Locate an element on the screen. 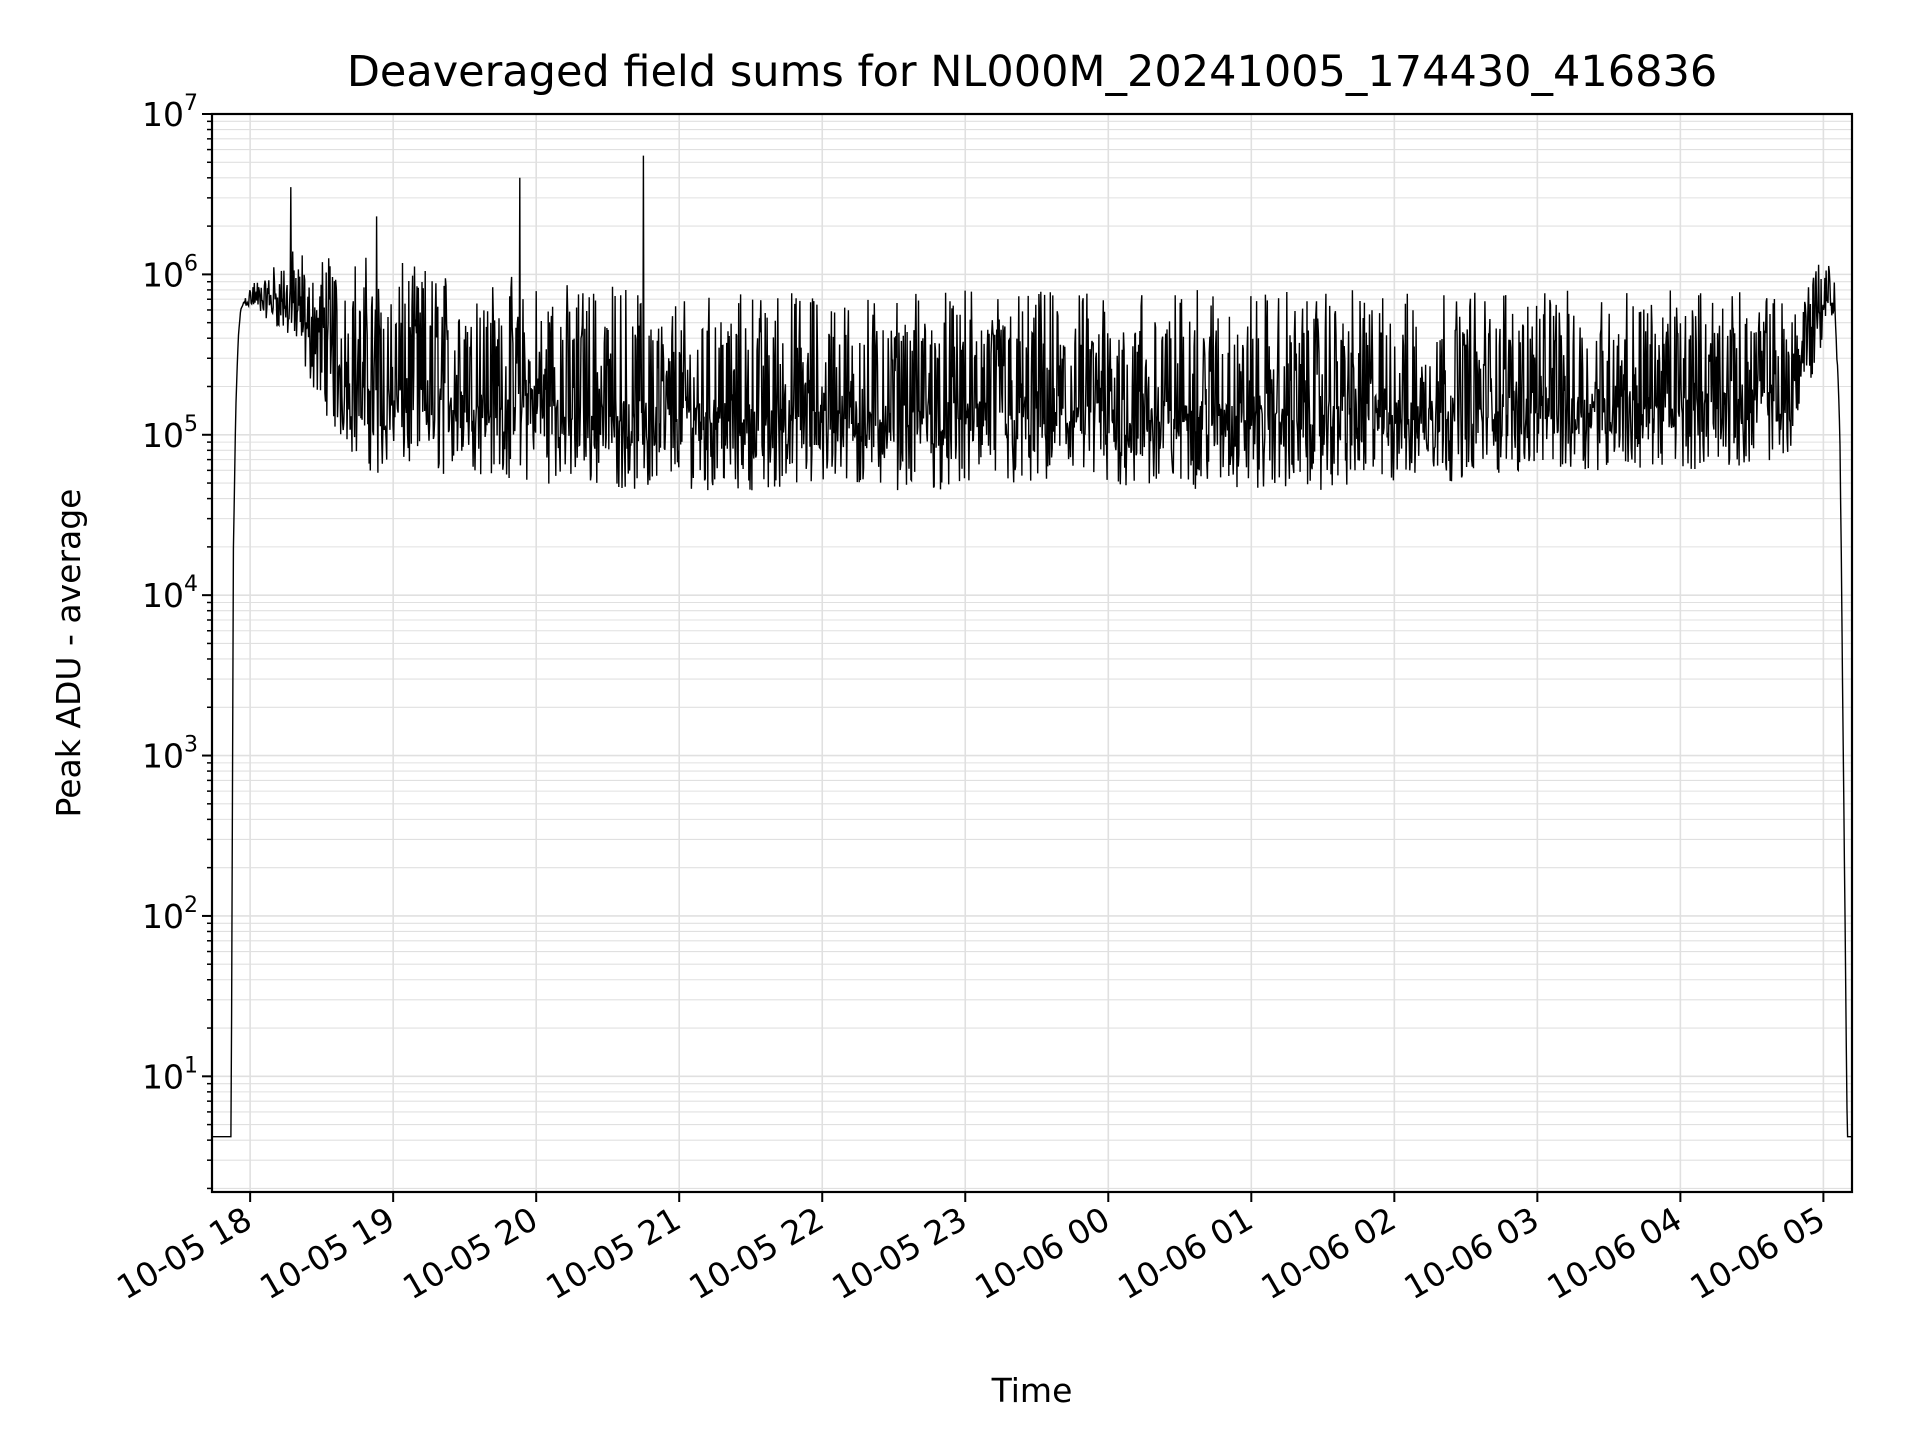  y-tick-label: 10⁶ is located at coordinates (170, 272).